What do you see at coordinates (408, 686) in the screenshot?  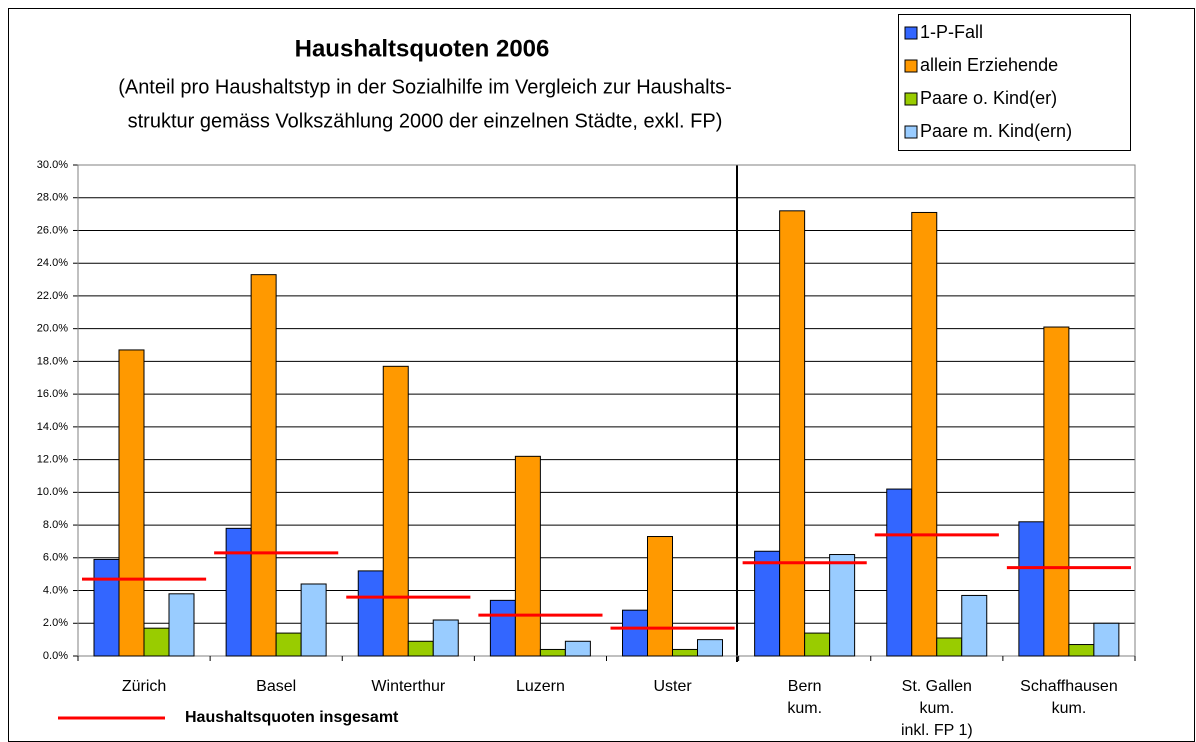 I see `x-tick-label: Winterthur` at bounding box center [408, 686].